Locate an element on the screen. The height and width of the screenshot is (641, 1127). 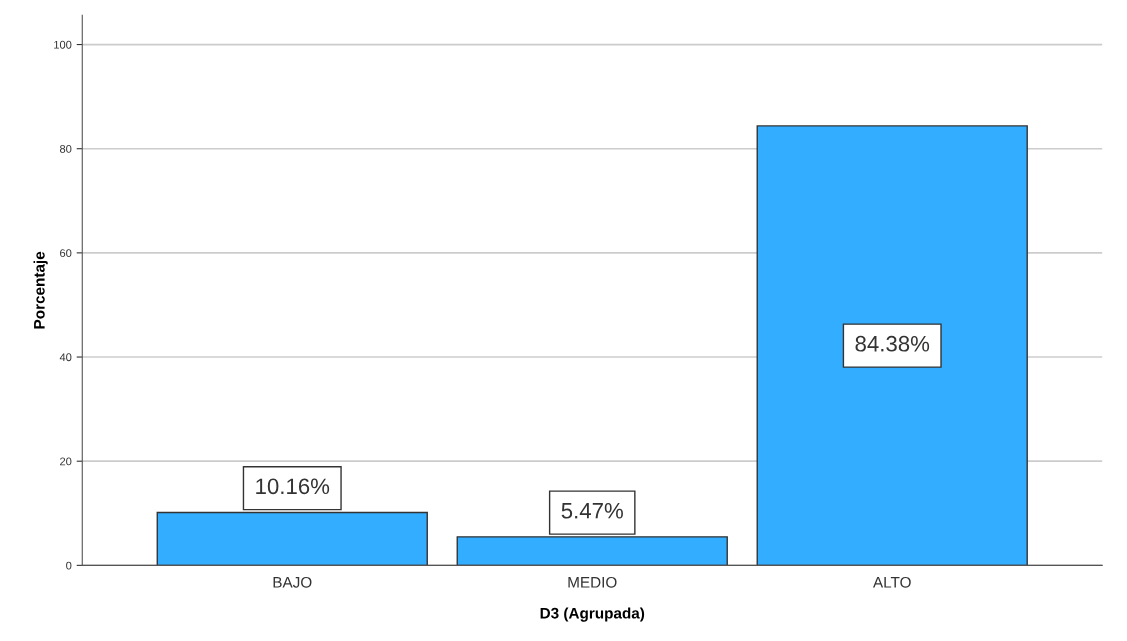
x-tick-label: BAJO is located at coordinates (292, 582).